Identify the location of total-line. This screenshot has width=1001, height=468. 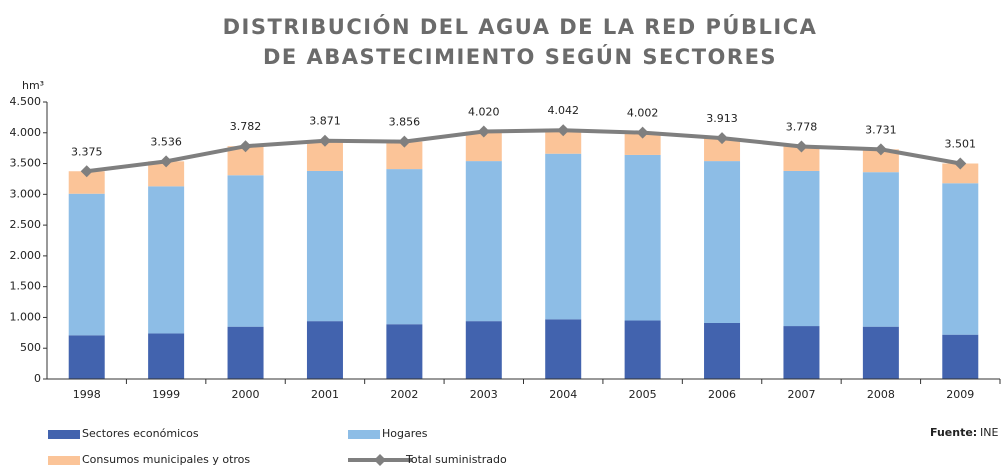
(523, 151).